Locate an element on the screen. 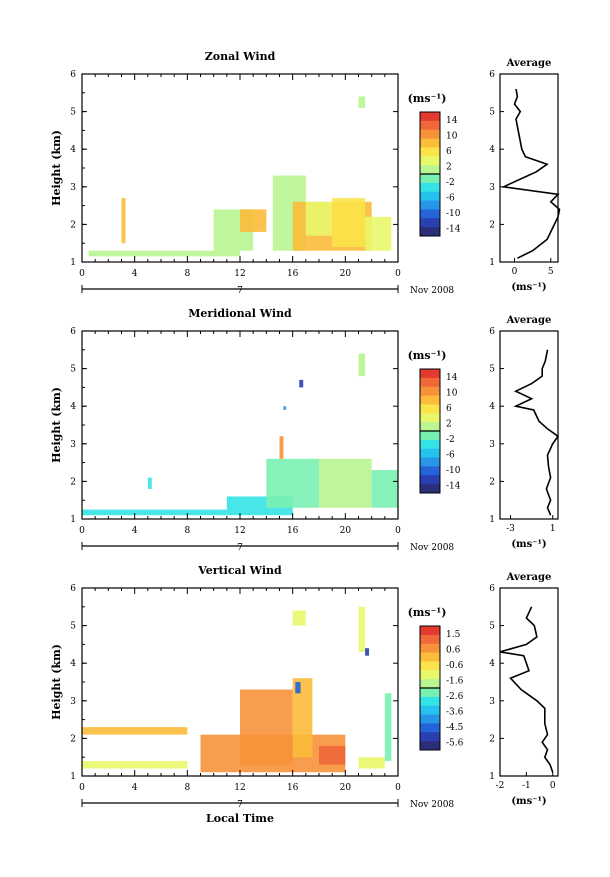 This screenshot has height=877, width=610. y-tick-label: 2 is located at coordinates (73, 225).